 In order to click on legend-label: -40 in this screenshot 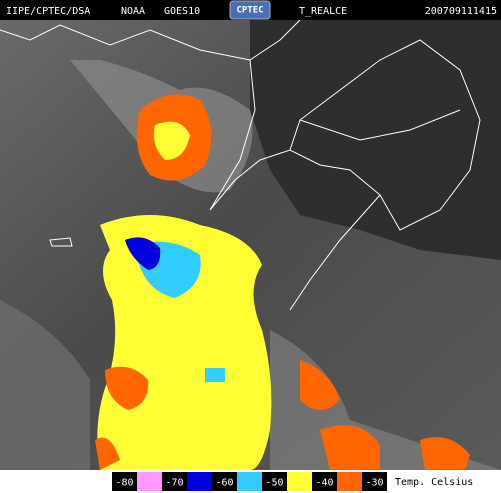, I will do `click(324, 483)`.